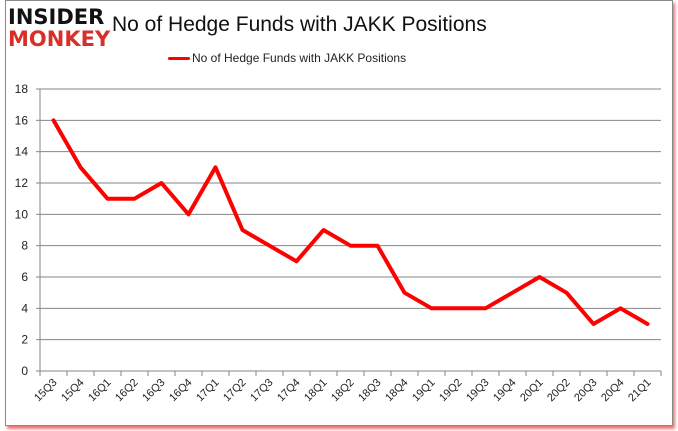 The height and width of the screenshot is (431, 678). I want to click on y-tick-label: 12, so click(22, 183).